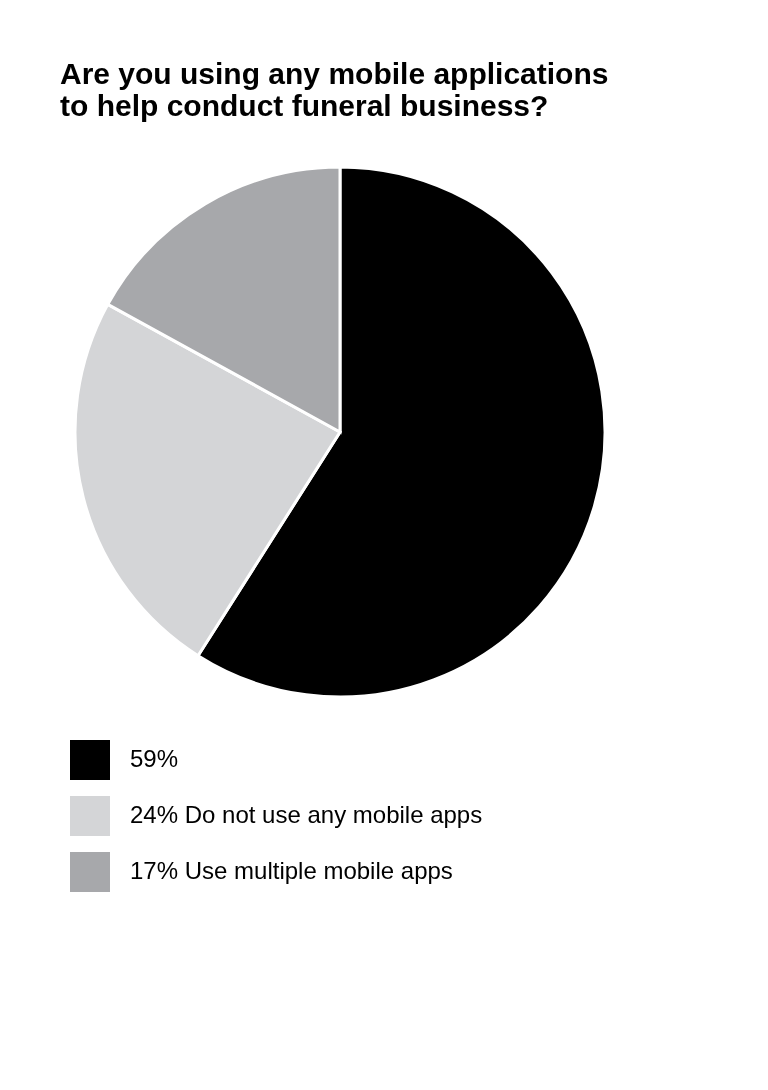  What do you see at coordinates (154, 758) in the screenshot?
I see `legend-label: 59%` at bounding box center [154, 758].